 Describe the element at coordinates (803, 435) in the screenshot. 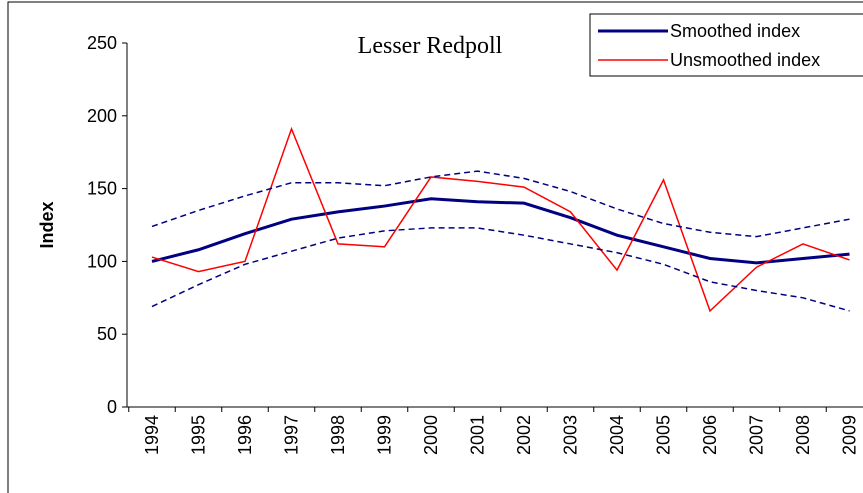

I see `x-tick-label: 2008` at that location.